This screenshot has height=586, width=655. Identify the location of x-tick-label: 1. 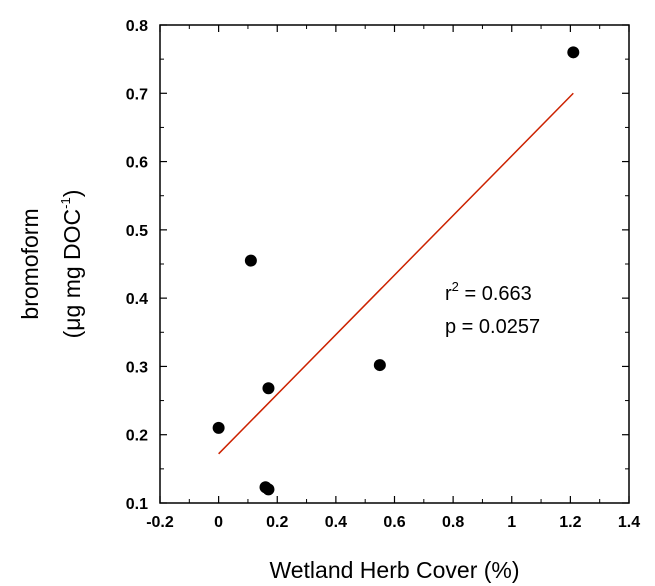
(511, 522).